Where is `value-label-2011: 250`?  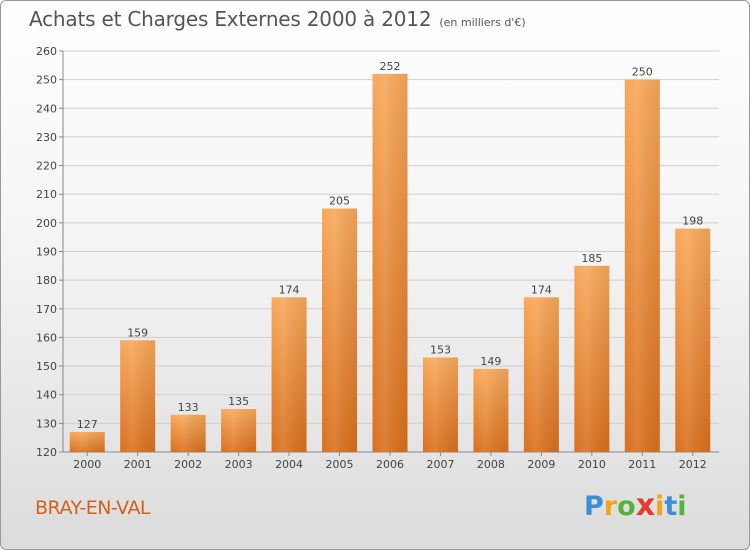 value-label-2011: 250 is located at coordinates (642, 72).